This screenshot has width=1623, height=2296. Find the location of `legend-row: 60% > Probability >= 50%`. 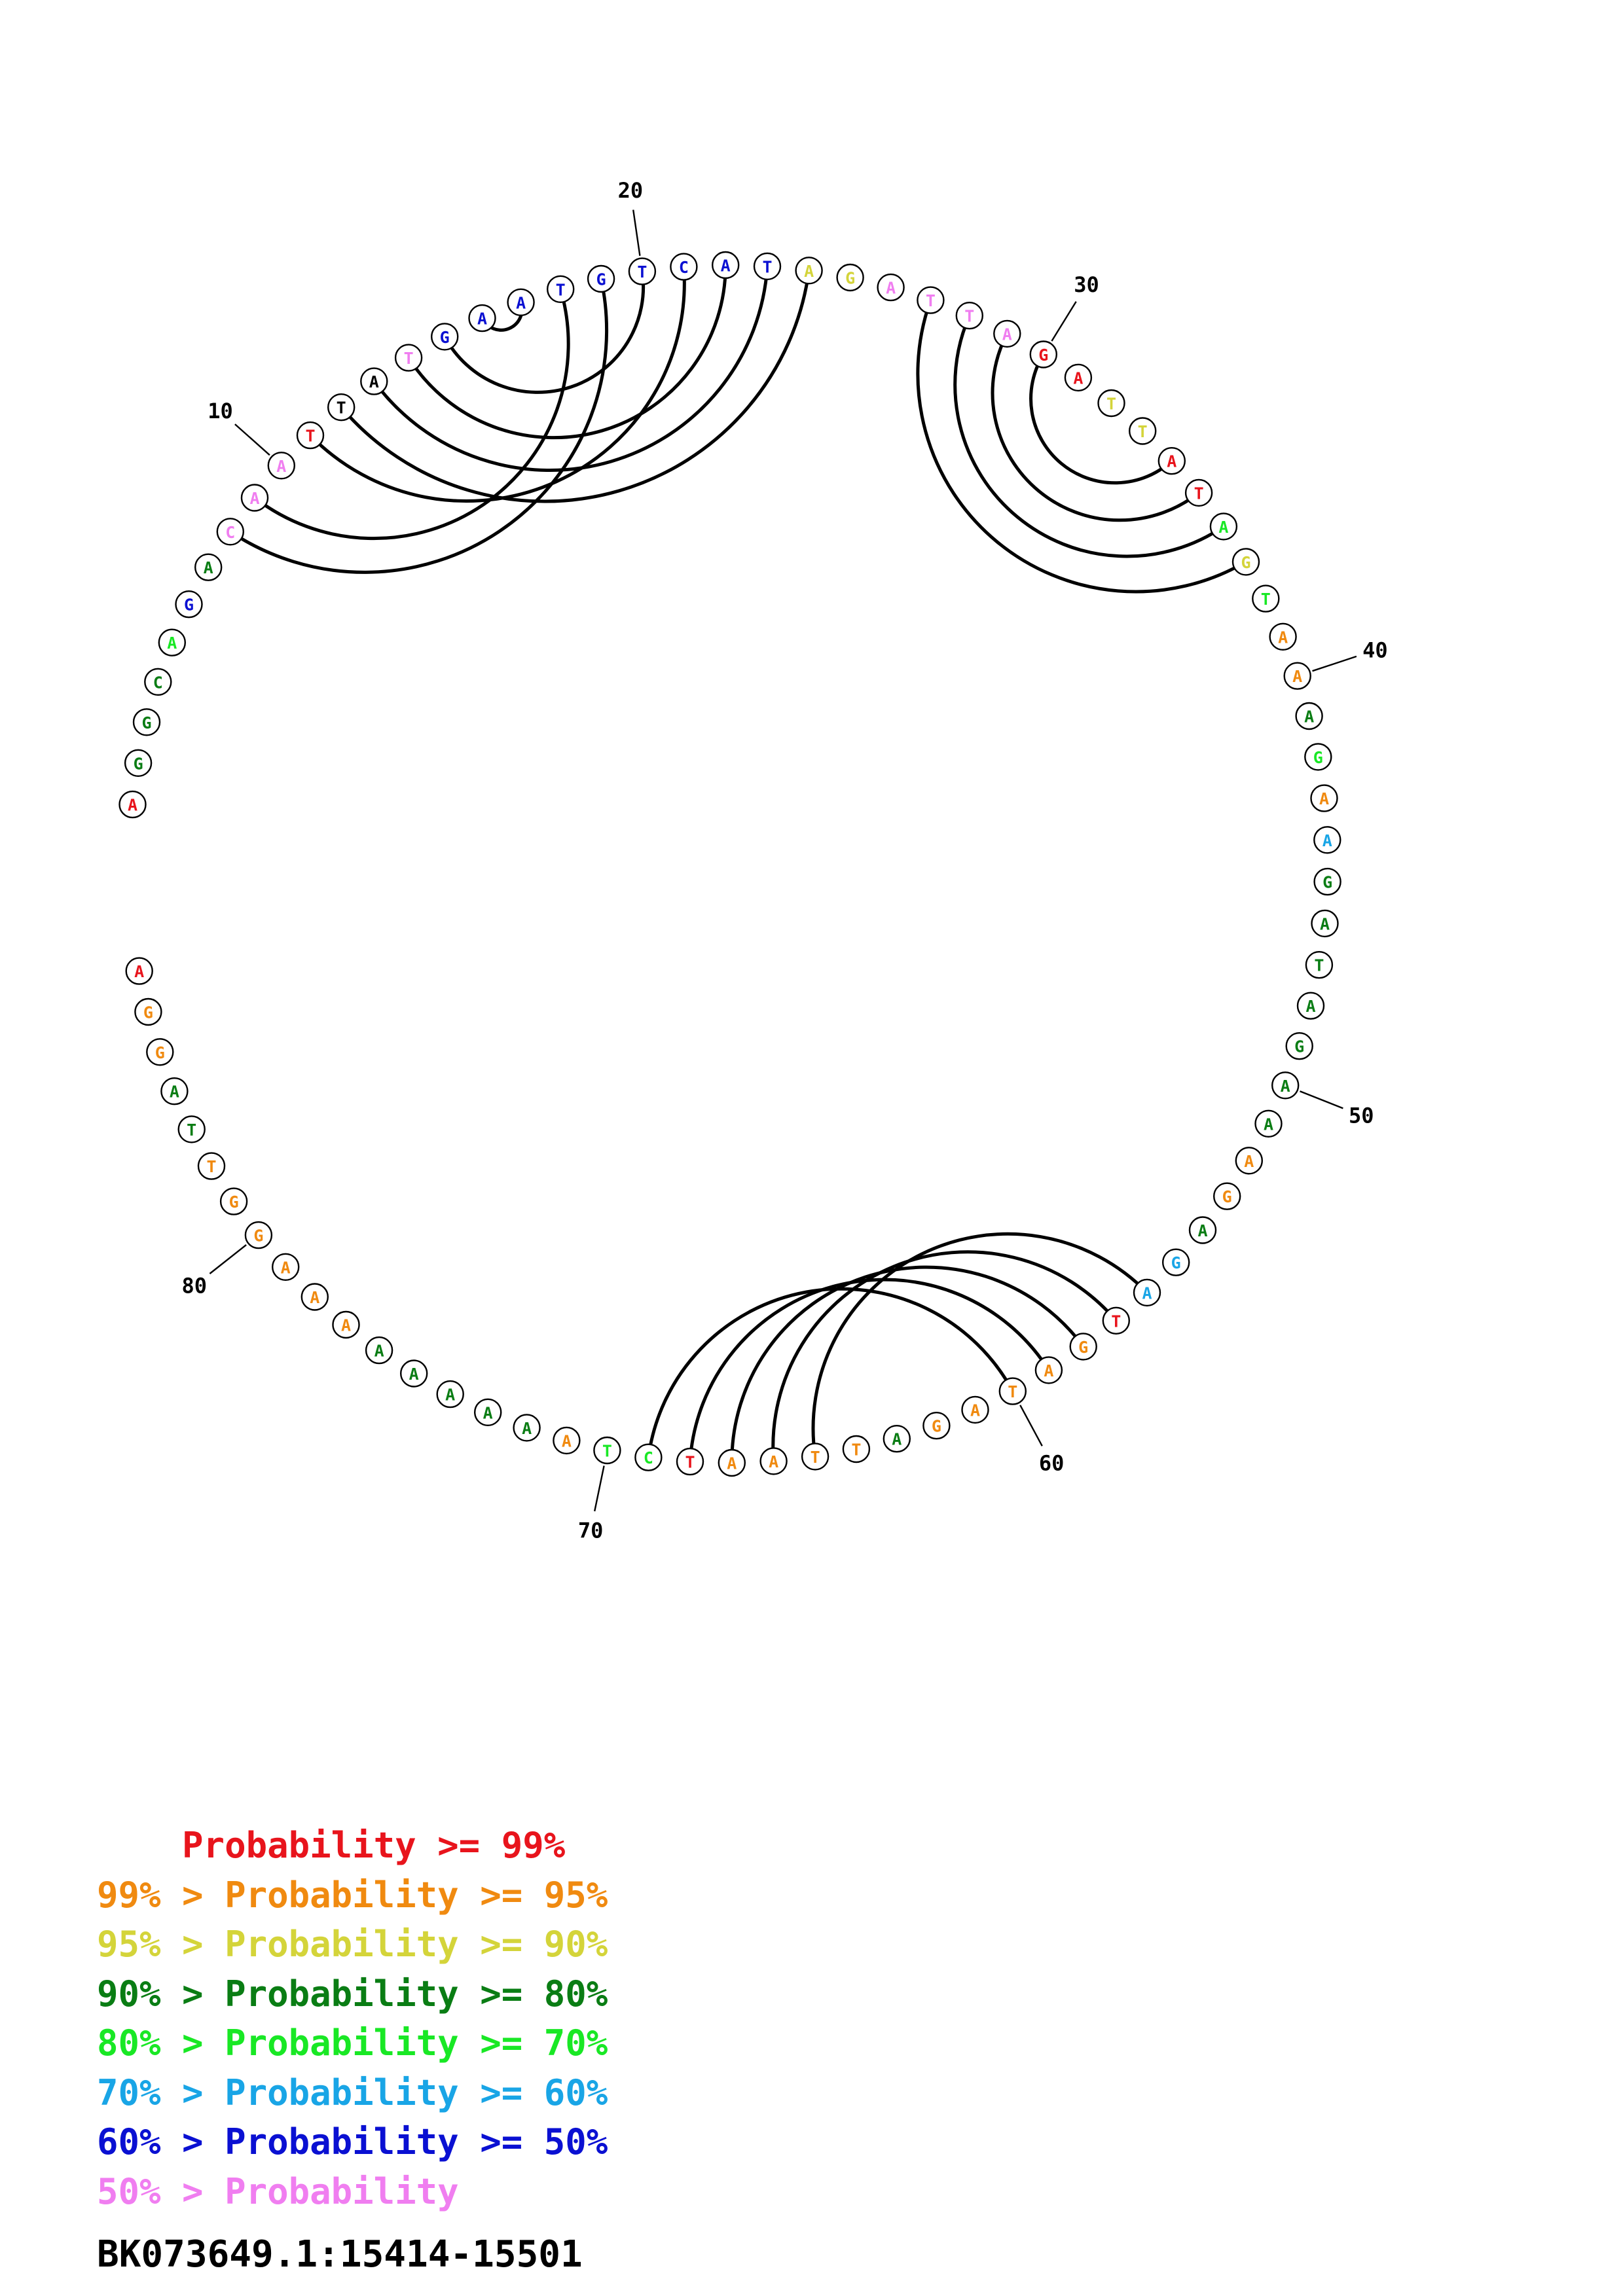

legend-row: 60% > Probability >= 50% is located at coordinates (352, 2142).